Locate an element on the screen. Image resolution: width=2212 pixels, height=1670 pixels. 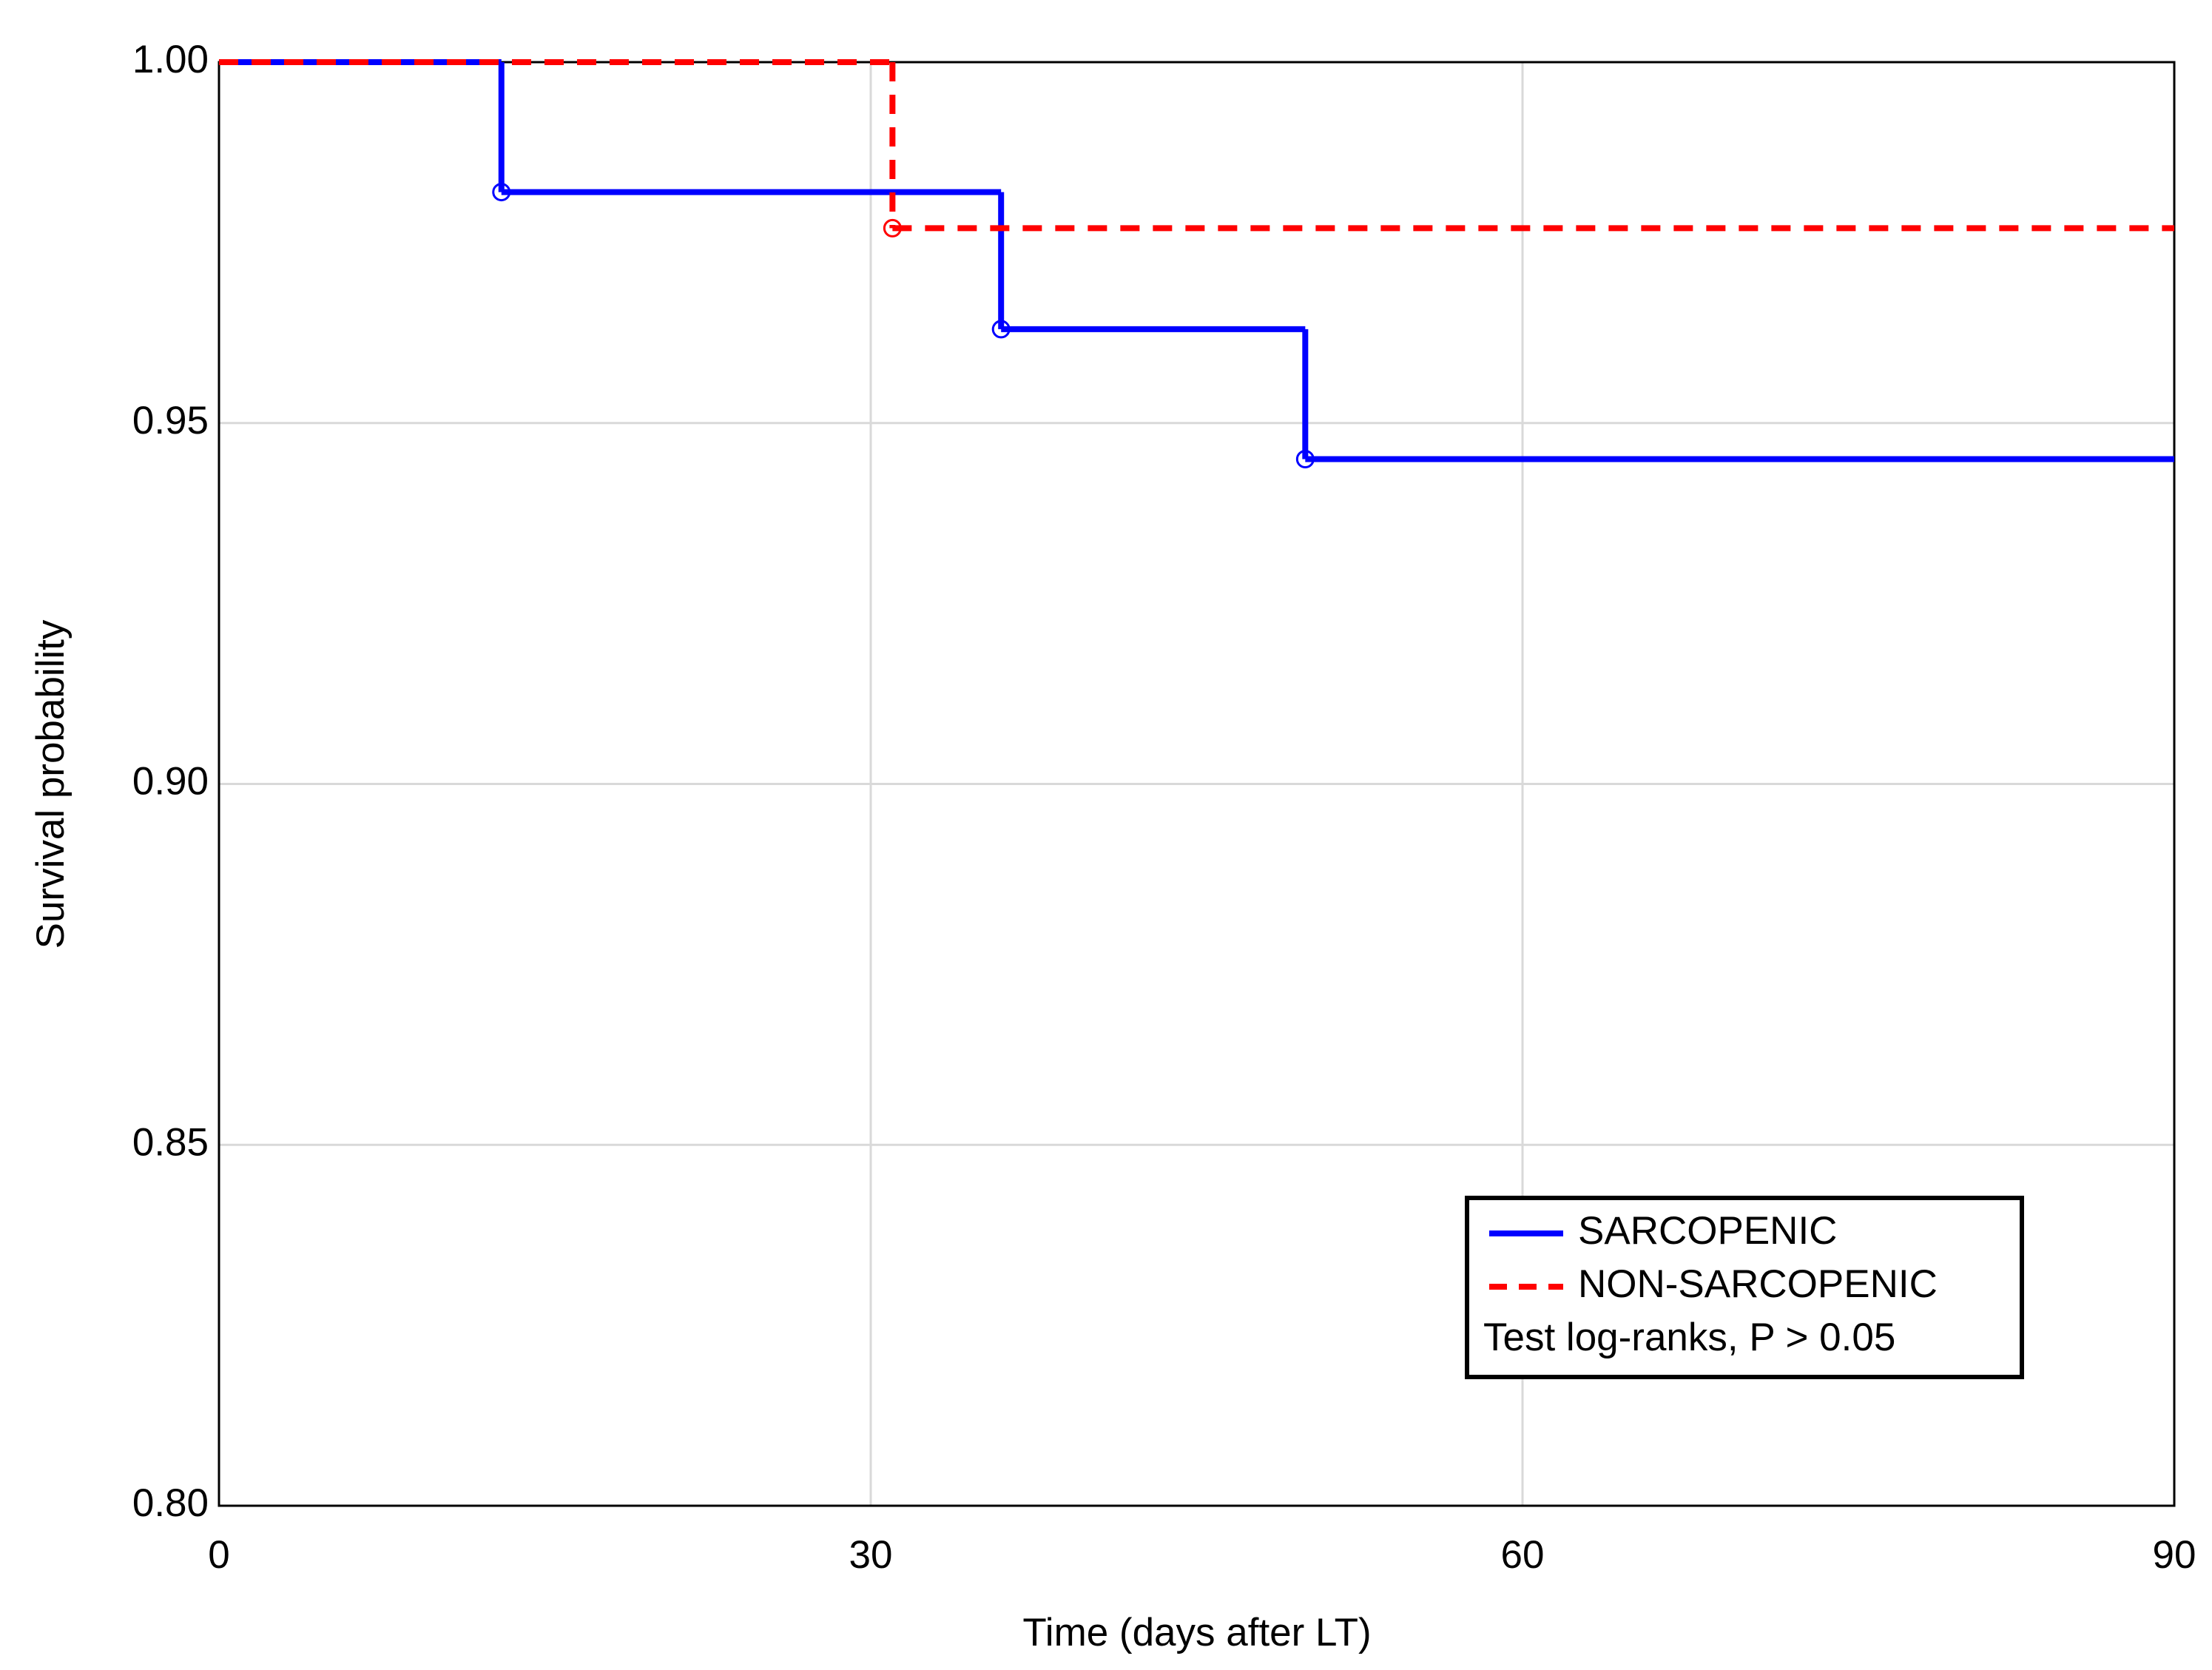
y-tick-label: 0.95 is located at coordinates (170, 420).